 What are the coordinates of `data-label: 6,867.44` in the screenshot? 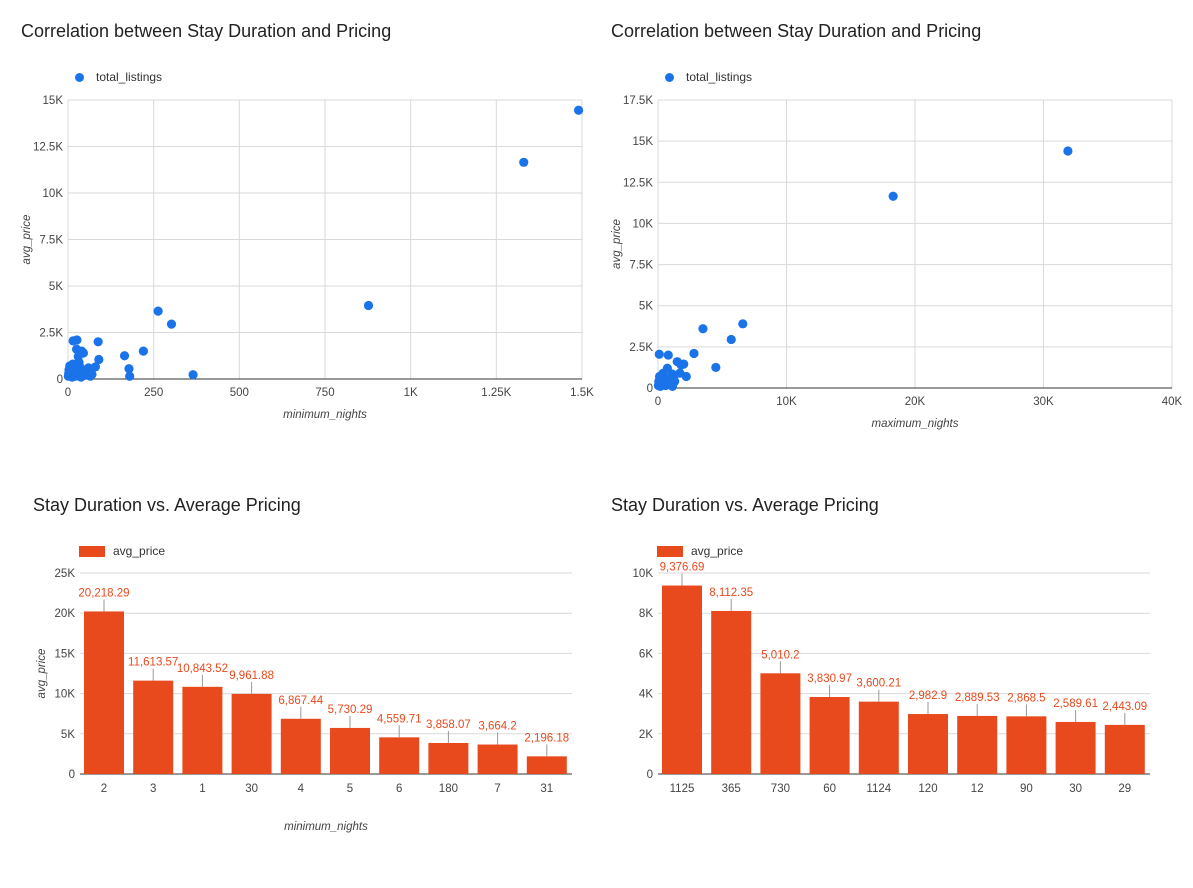 It's located at (300, 701).